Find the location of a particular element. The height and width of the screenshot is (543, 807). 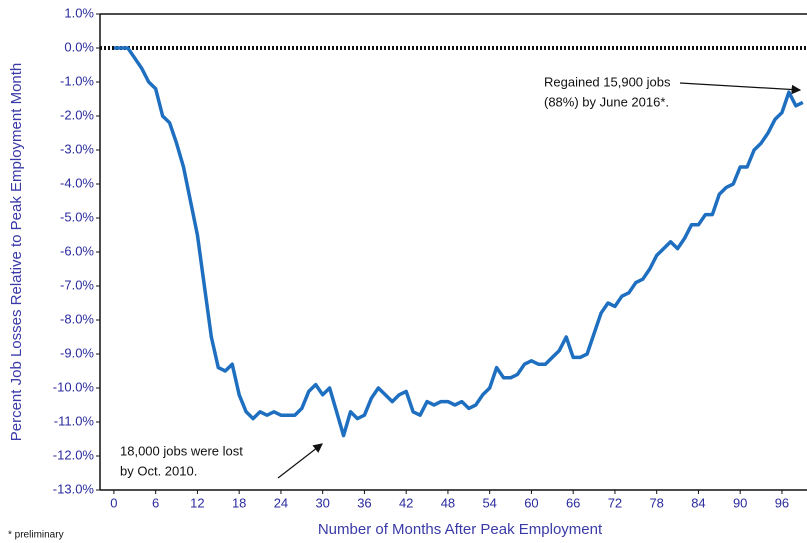

x-tick-label: 54 is located at coordinates (489, 502).